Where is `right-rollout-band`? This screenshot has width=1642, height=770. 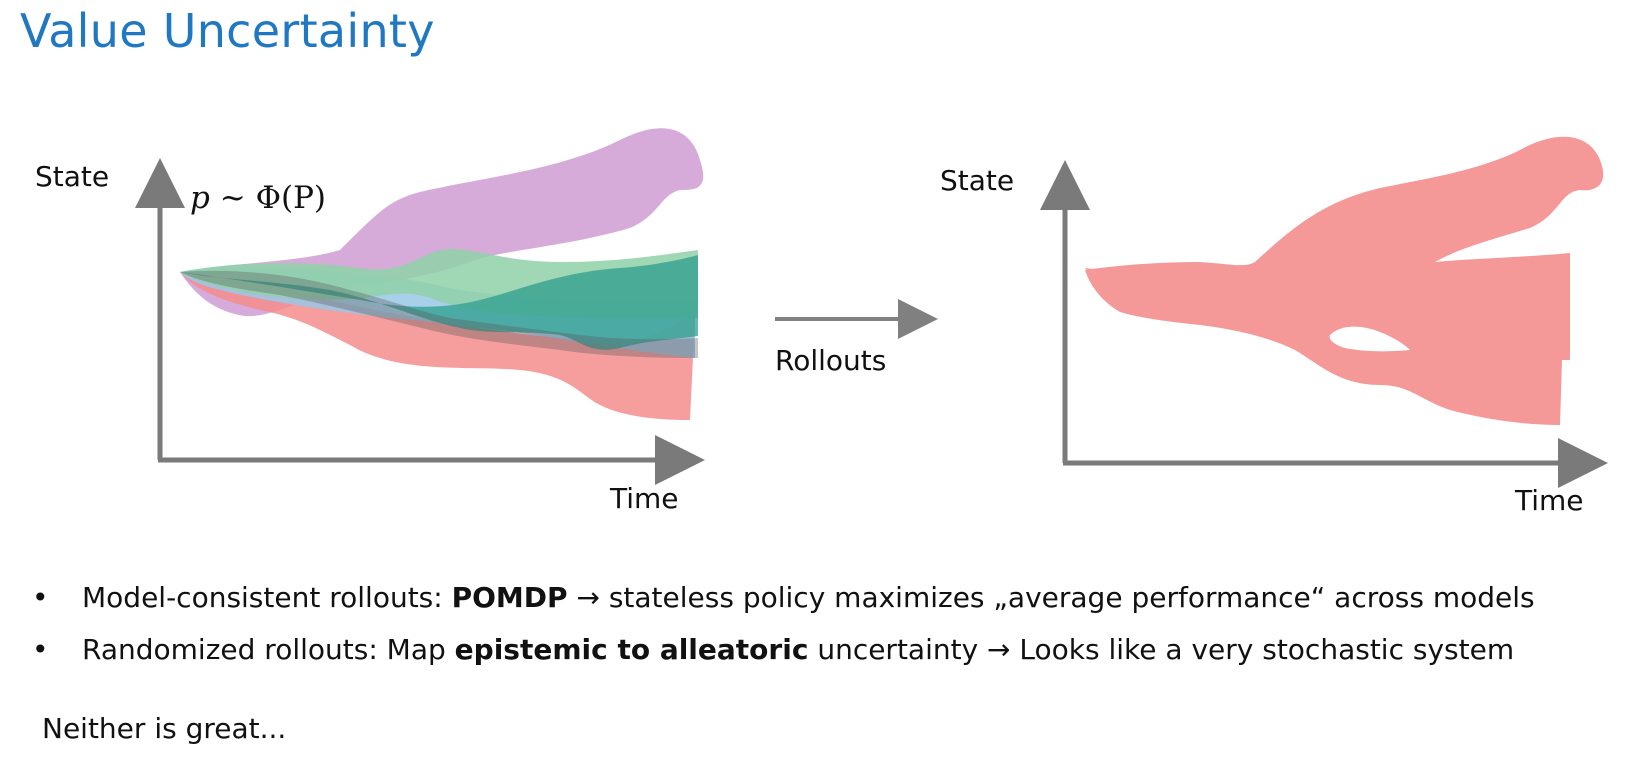
right-rollout-band is located at coordinates (1344, 280).